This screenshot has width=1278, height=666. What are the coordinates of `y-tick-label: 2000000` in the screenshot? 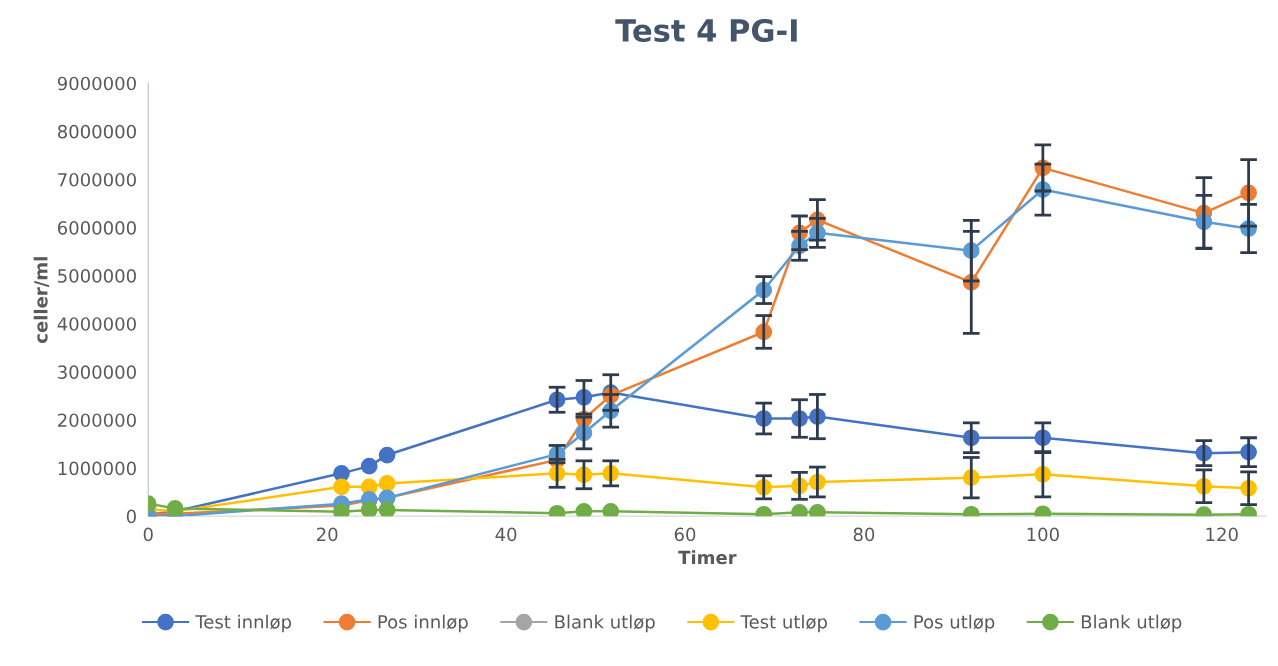 It's located at (97, 420).